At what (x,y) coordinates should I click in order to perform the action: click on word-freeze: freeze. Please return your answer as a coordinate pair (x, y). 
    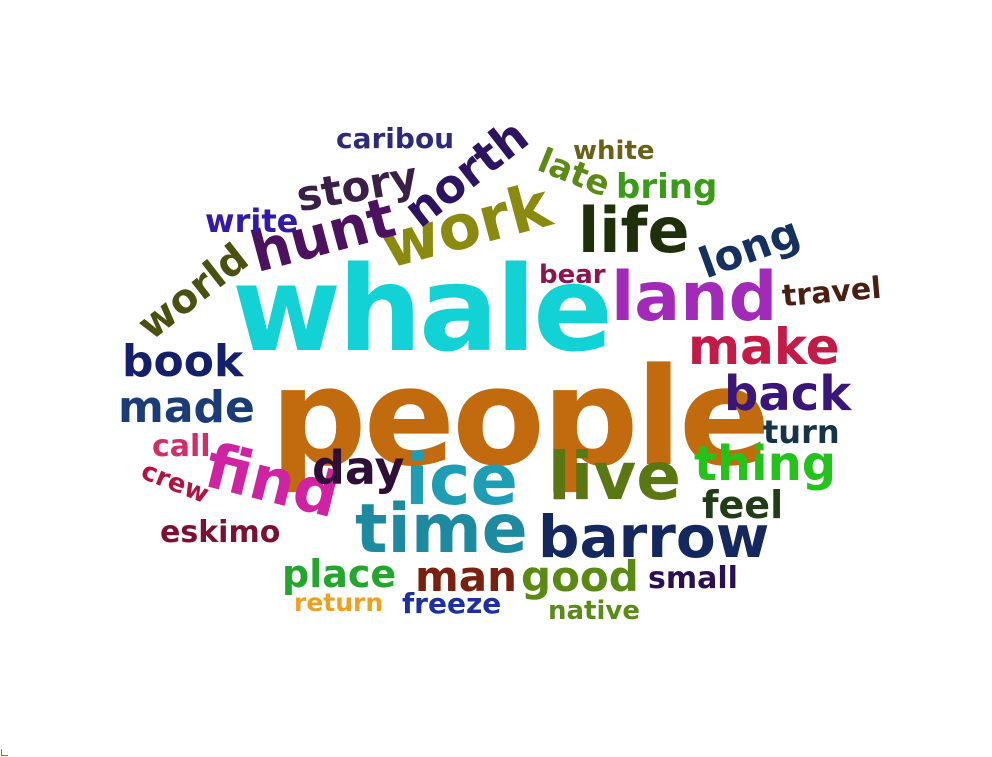
    Looking at the image, I should click on (452, 603).